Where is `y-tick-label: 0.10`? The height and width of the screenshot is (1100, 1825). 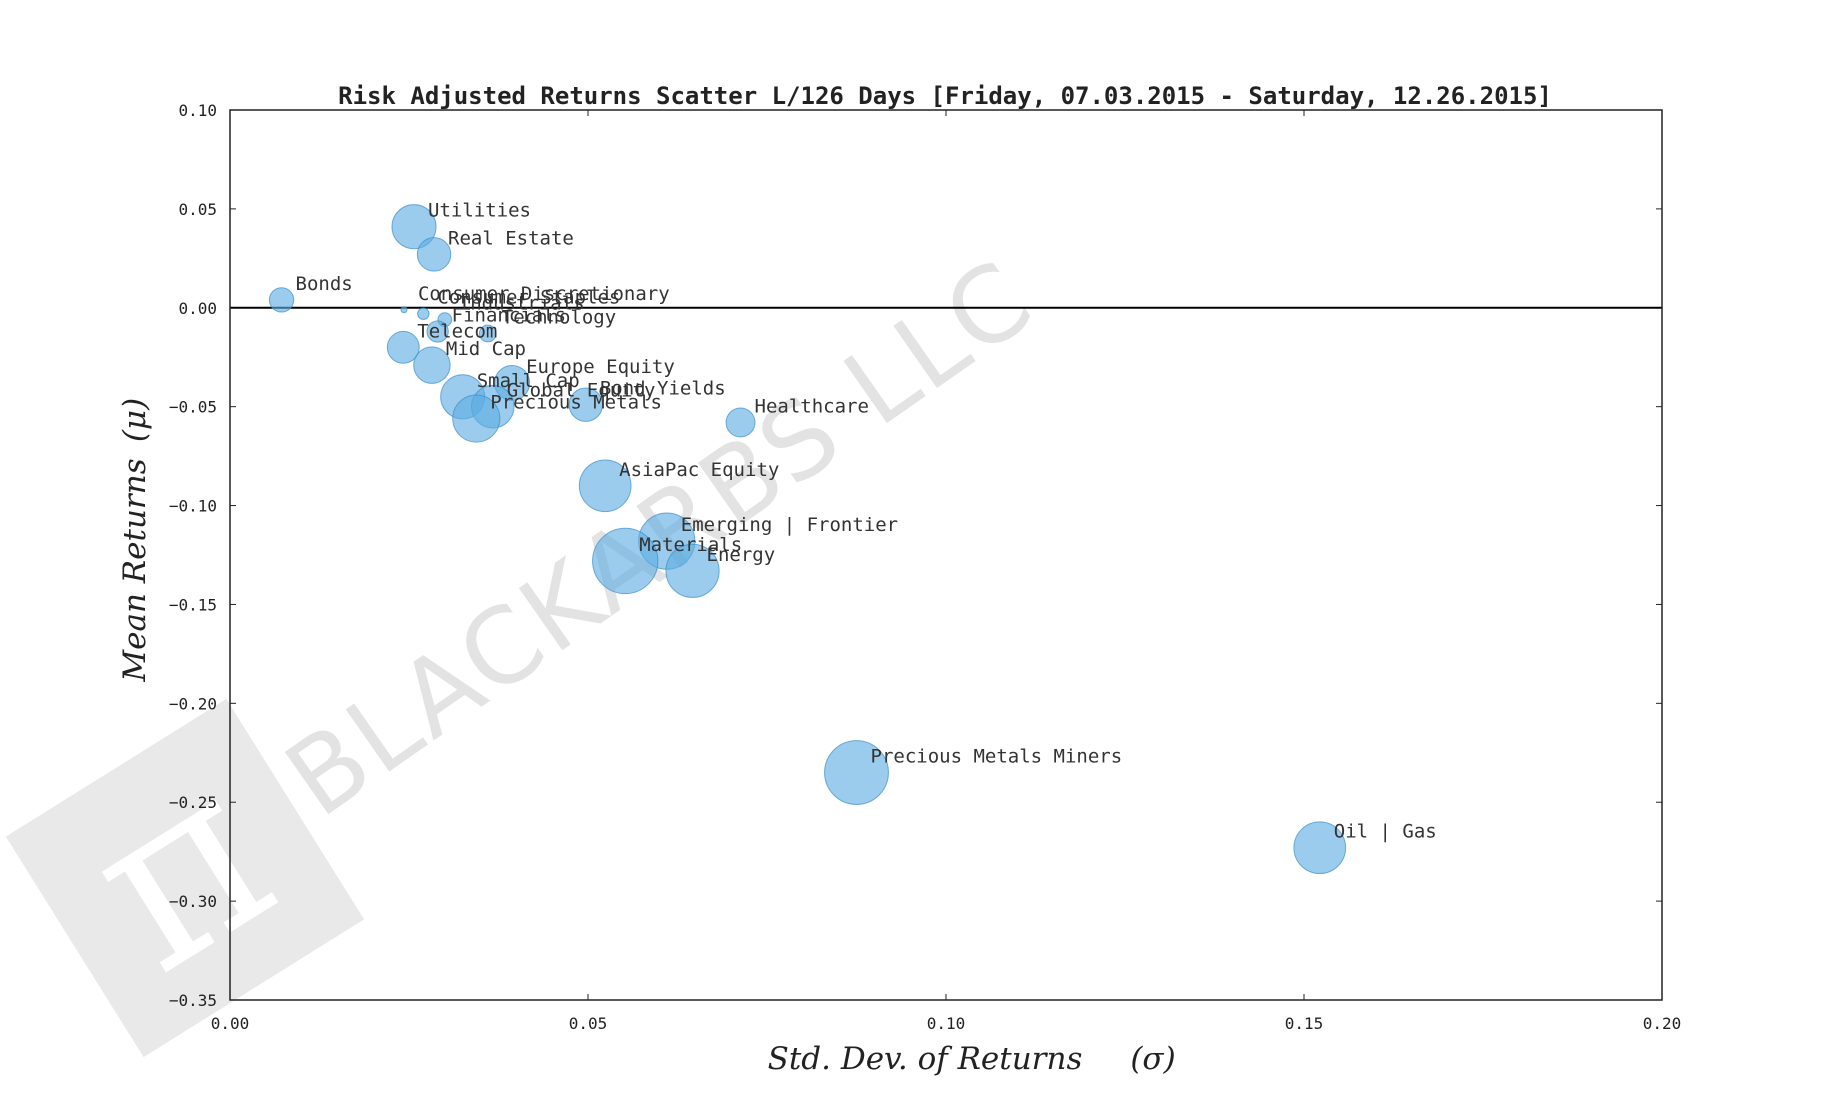 y-tick-label: 0.10 is located at coordinates (197, 110).